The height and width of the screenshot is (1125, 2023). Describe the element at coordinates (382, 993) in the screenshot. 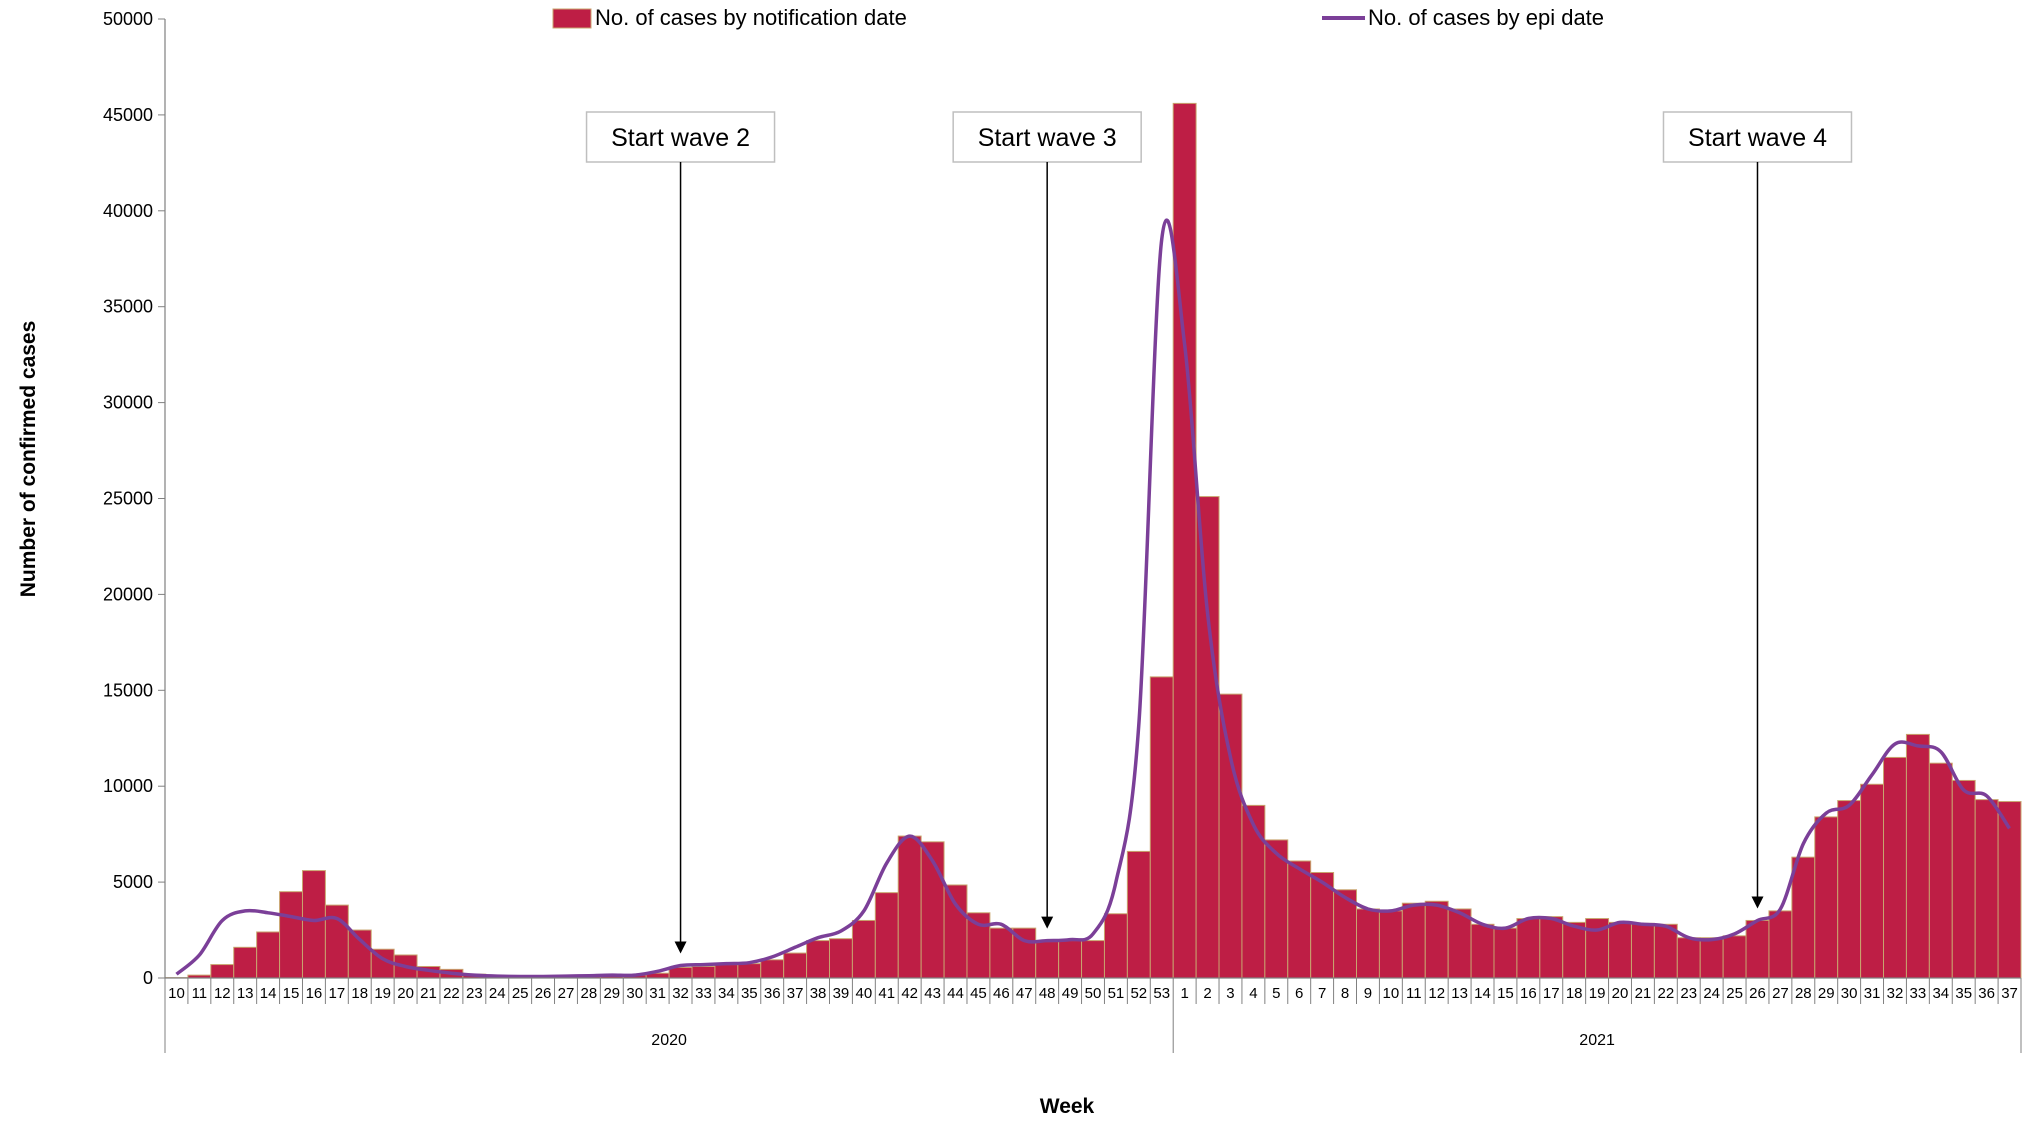

I see `x-tick-label: 19` at that location.